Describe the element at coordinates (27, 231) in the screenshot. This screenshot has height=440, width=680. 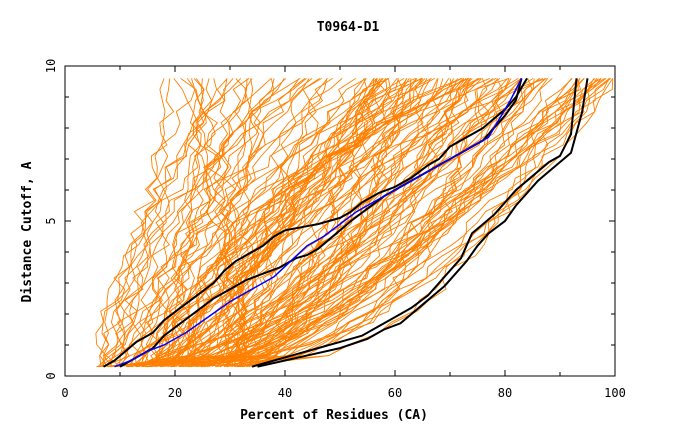
I see `y-axis-label: Distance Cutoff, A` at that location.